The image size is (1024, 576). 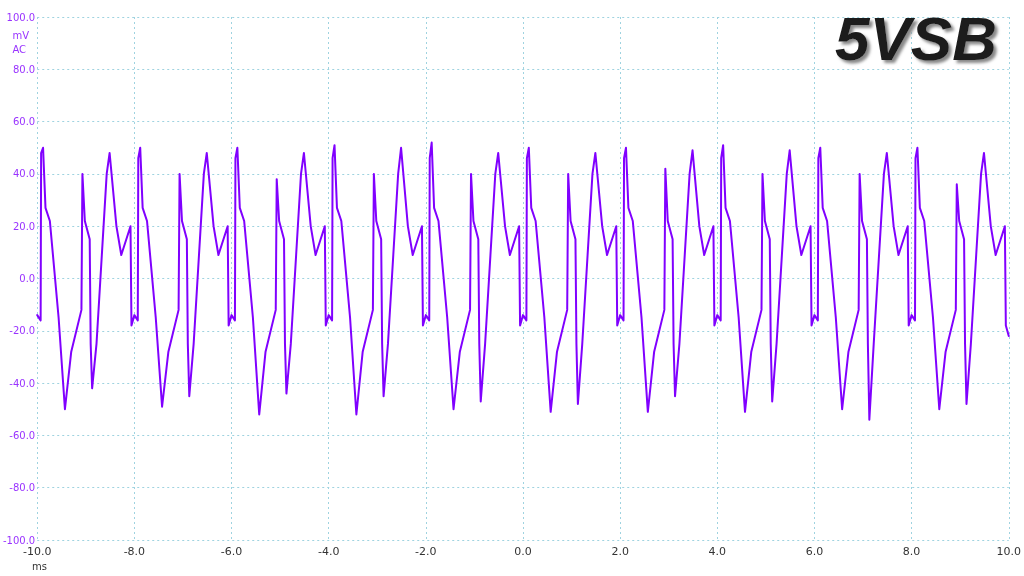 I want to click on x-tick-label: 0.0, so click(x=523, y=551).